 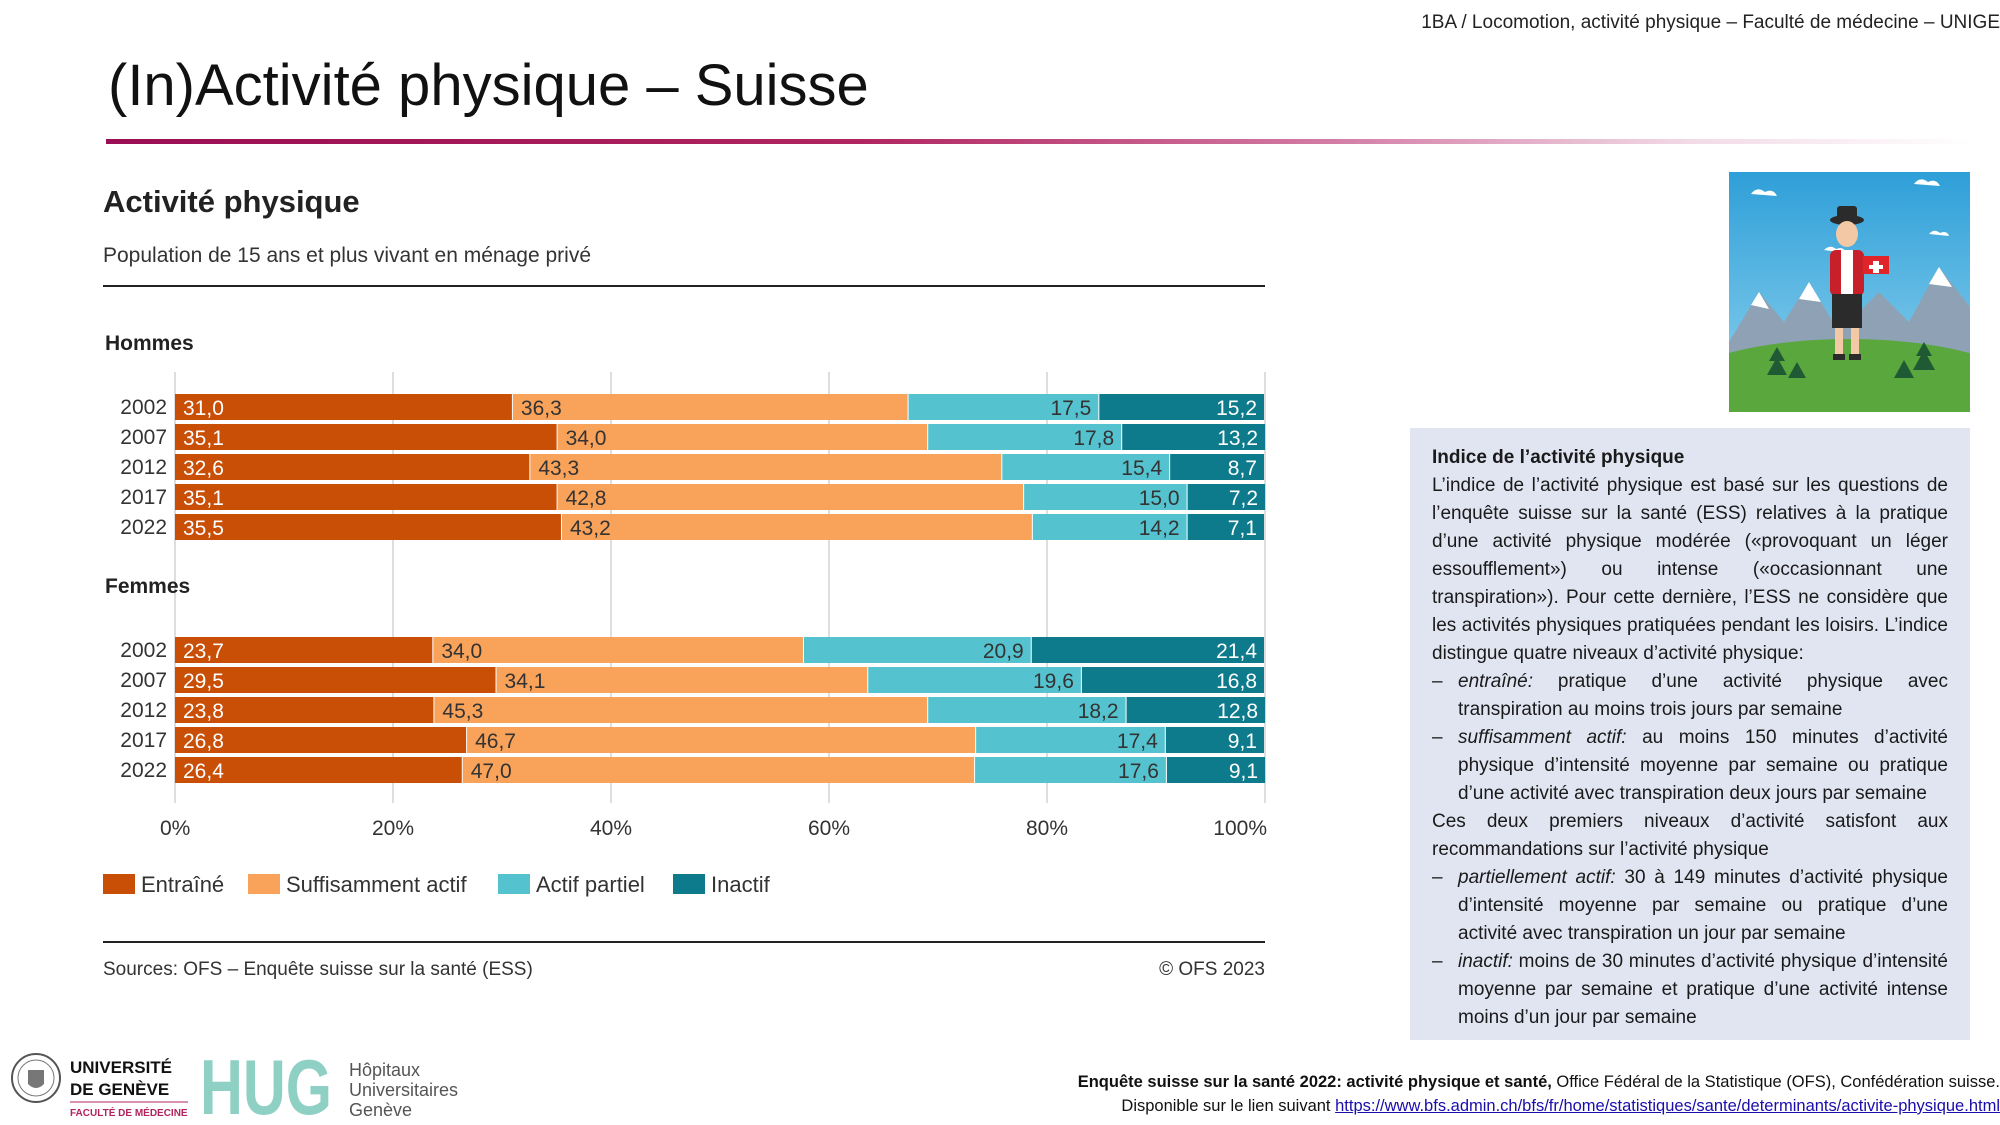 I want to click on info-item-term: partiellement actif:, so click(x=1537, y=877).